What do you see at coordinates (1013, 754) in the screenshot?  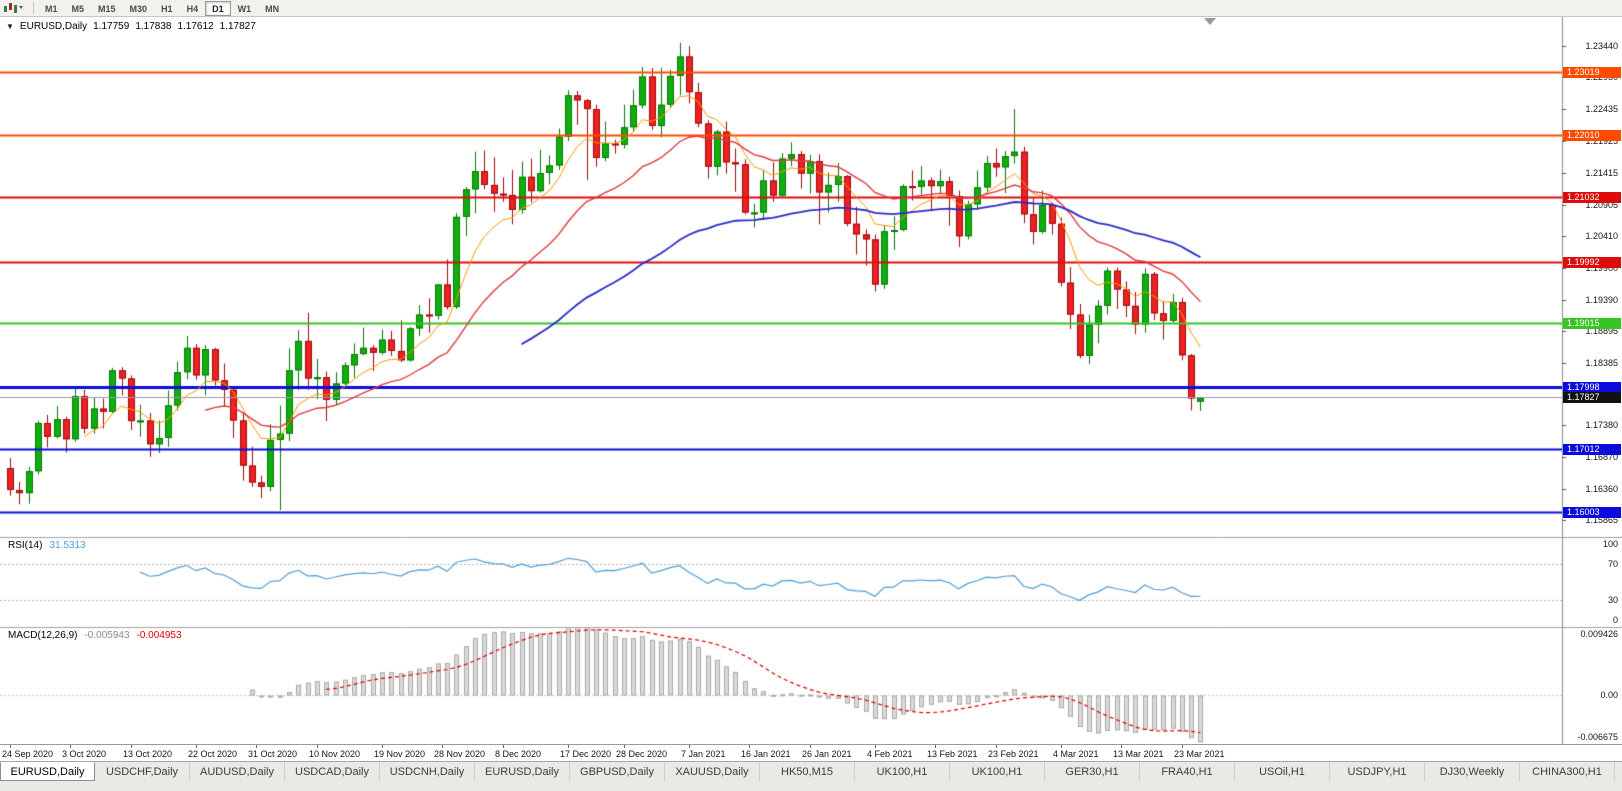 I see `date-label: 23 Feb 2021` at bounding box center [1013, 754].